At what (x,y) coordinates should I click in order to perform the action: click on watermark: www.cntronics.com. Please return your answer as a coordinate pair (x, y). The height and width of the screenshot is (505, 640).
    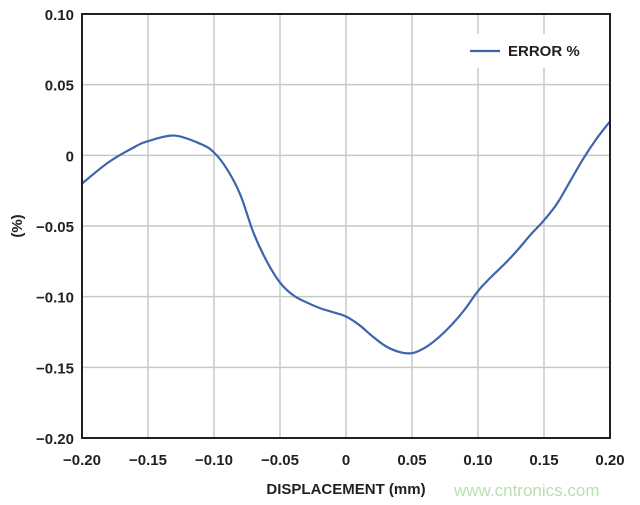
    Looking at the image, I should click on (526, 490).